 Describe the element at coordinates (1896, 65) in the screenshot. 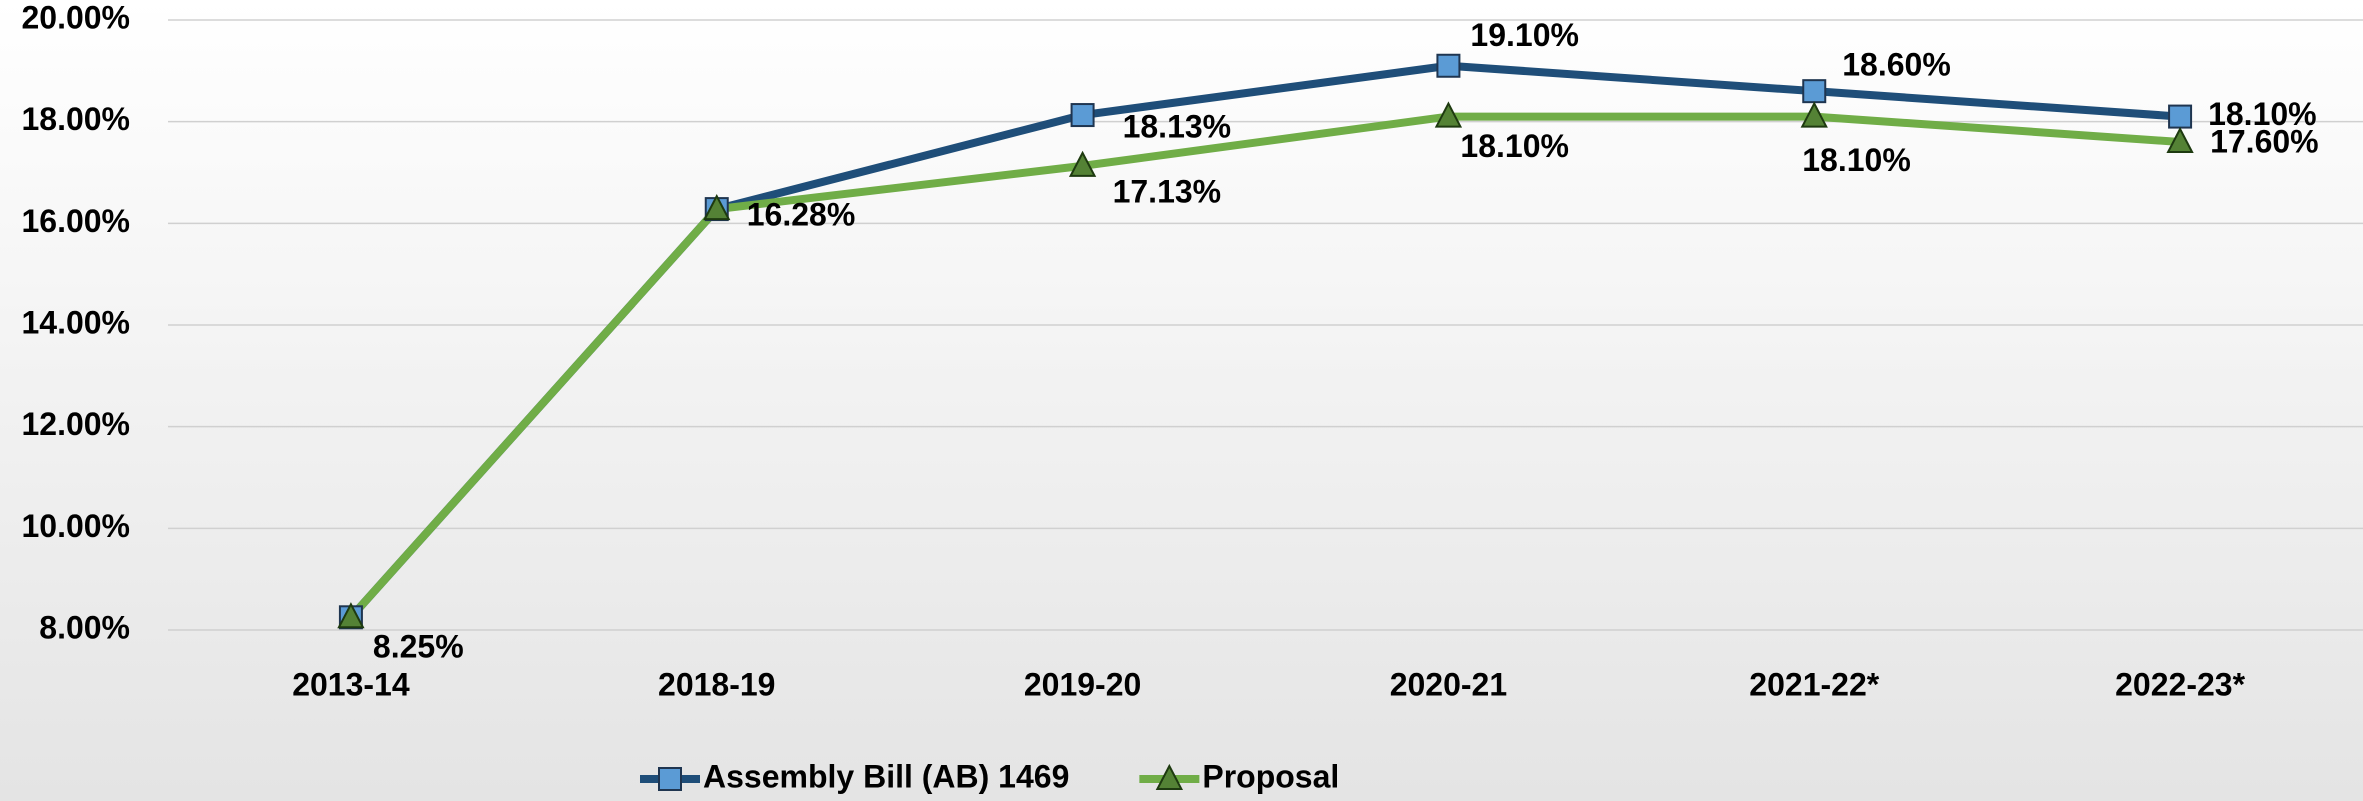

I see `data-label: 18.60%` at that location.